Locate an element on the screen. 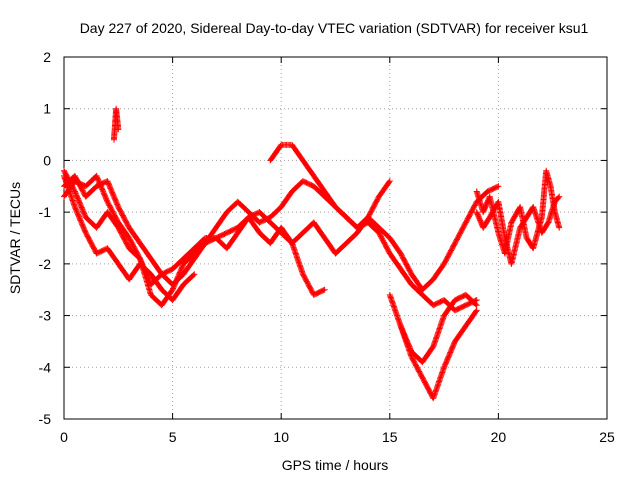 The height and width of the screenshot is (480, 640). y-tick-label: -1 is located at coordinates (45, 212).